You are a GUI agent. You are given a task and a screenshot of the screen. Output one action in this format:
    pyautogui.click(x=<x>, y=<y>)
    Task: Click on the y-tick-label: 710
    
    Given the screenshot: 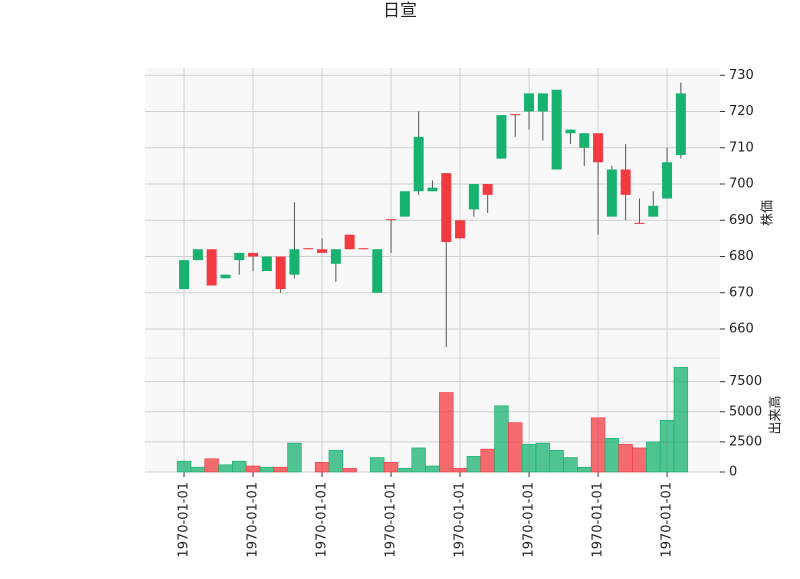 What is the action you would take?
    pyautogui.click(x=741, y=147)
    